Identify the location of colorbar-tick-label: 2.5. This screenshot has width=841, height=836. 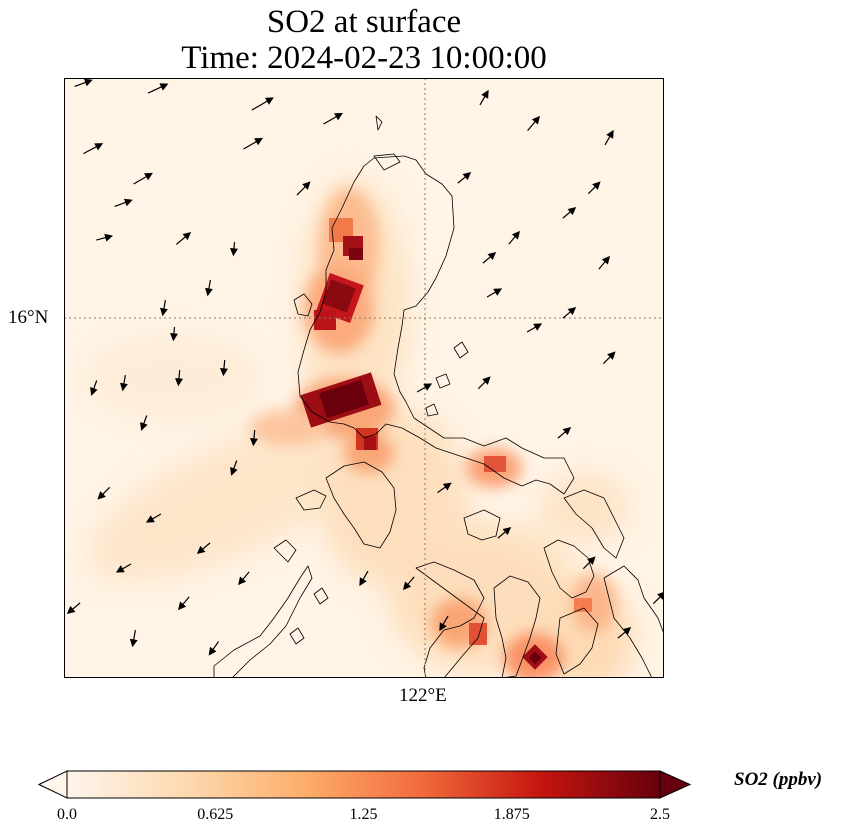
(660, 814).